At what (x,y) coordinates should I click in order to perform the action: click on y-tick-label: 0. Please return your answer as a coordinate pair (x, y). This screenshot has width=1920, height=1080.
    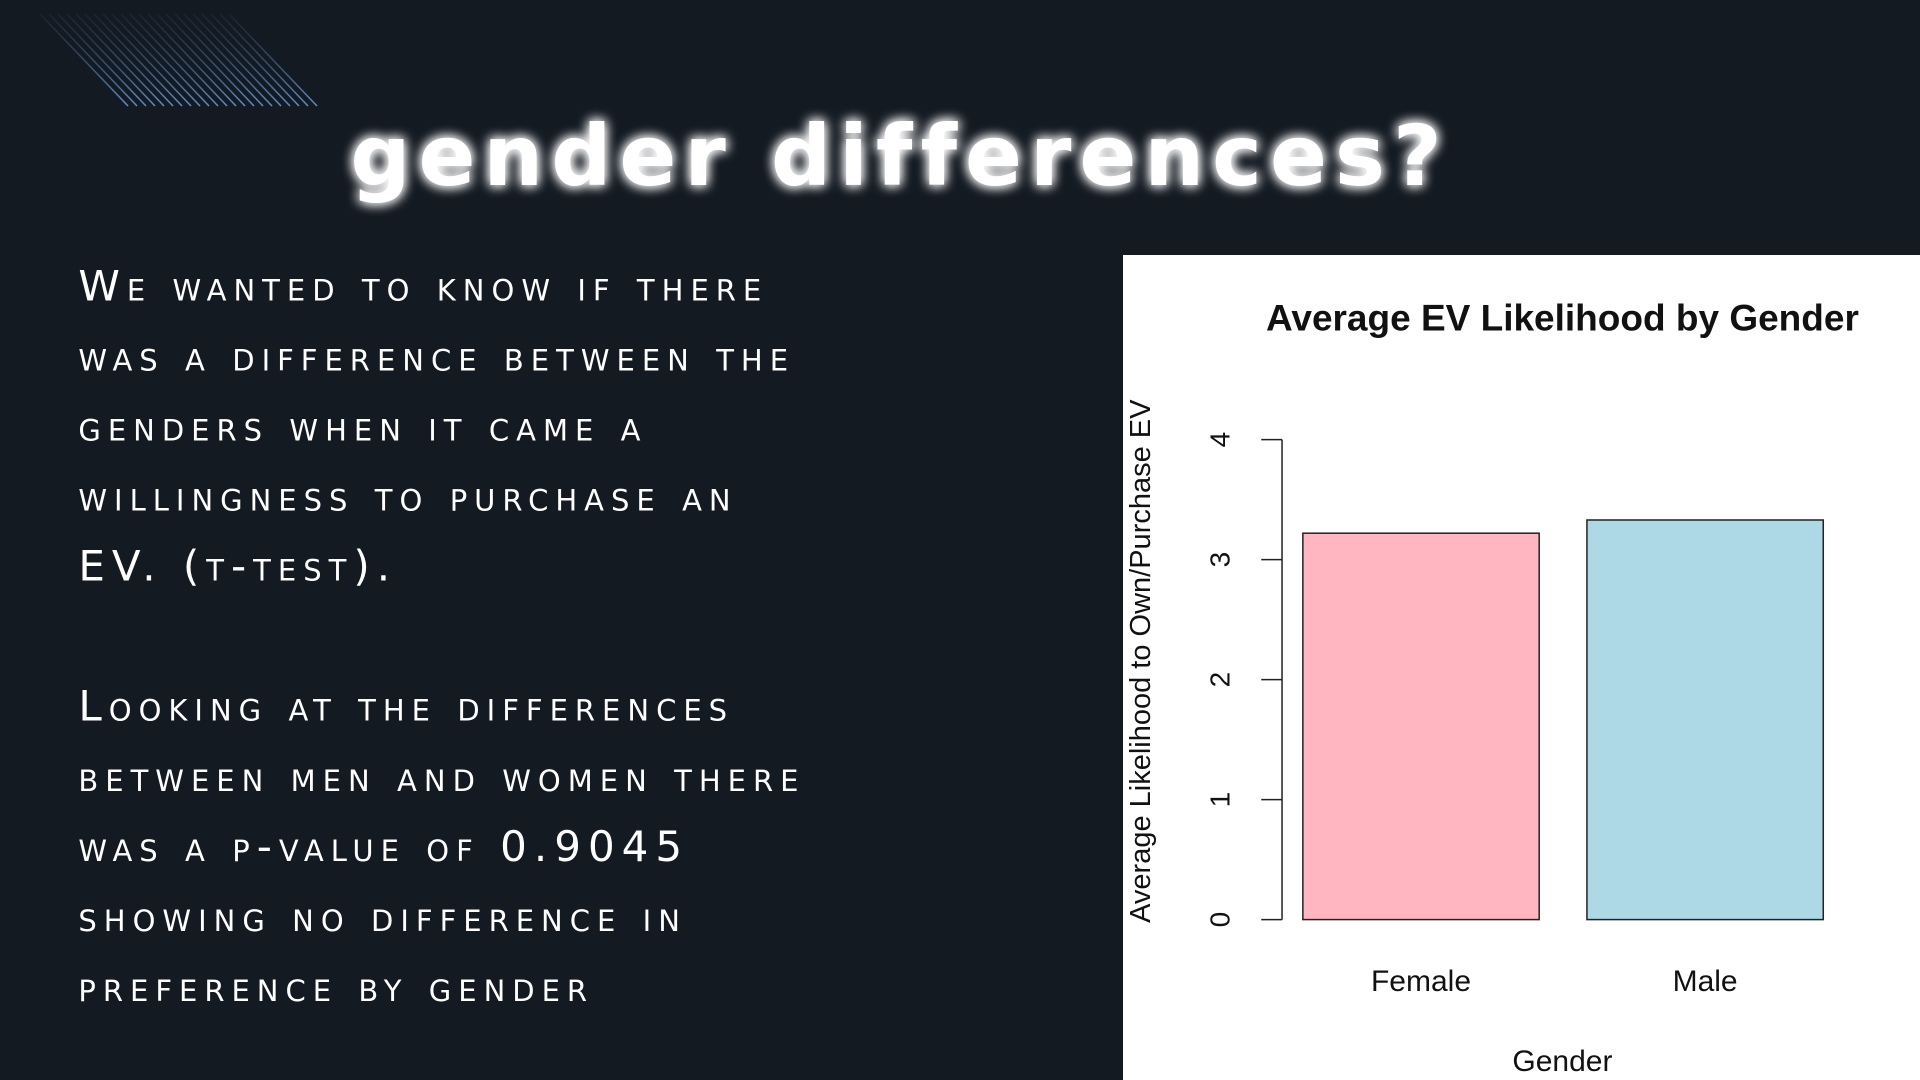
    Looking at the image, I should click on (1219, 920).